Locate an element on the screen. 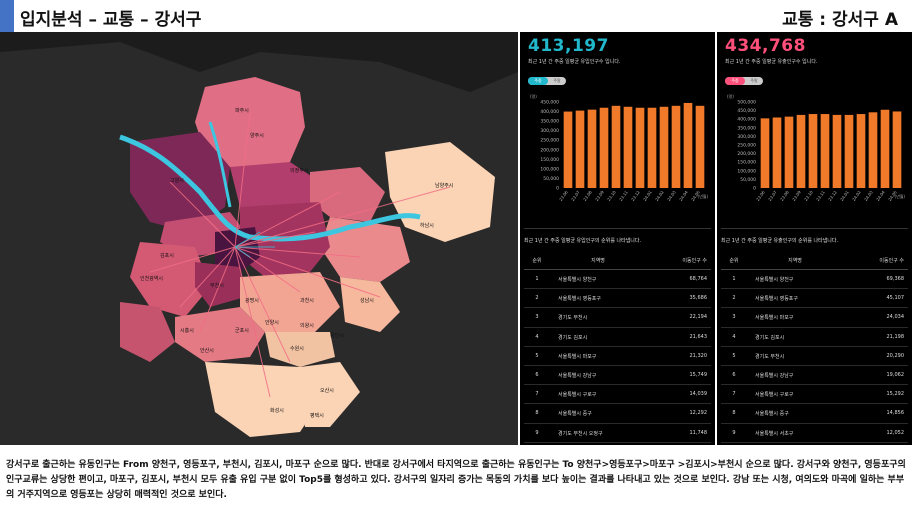 This screenshot has width=912, height=513. table-row: 3 서울특별시 마포구 24,034 is located at coordinates (814, 318).